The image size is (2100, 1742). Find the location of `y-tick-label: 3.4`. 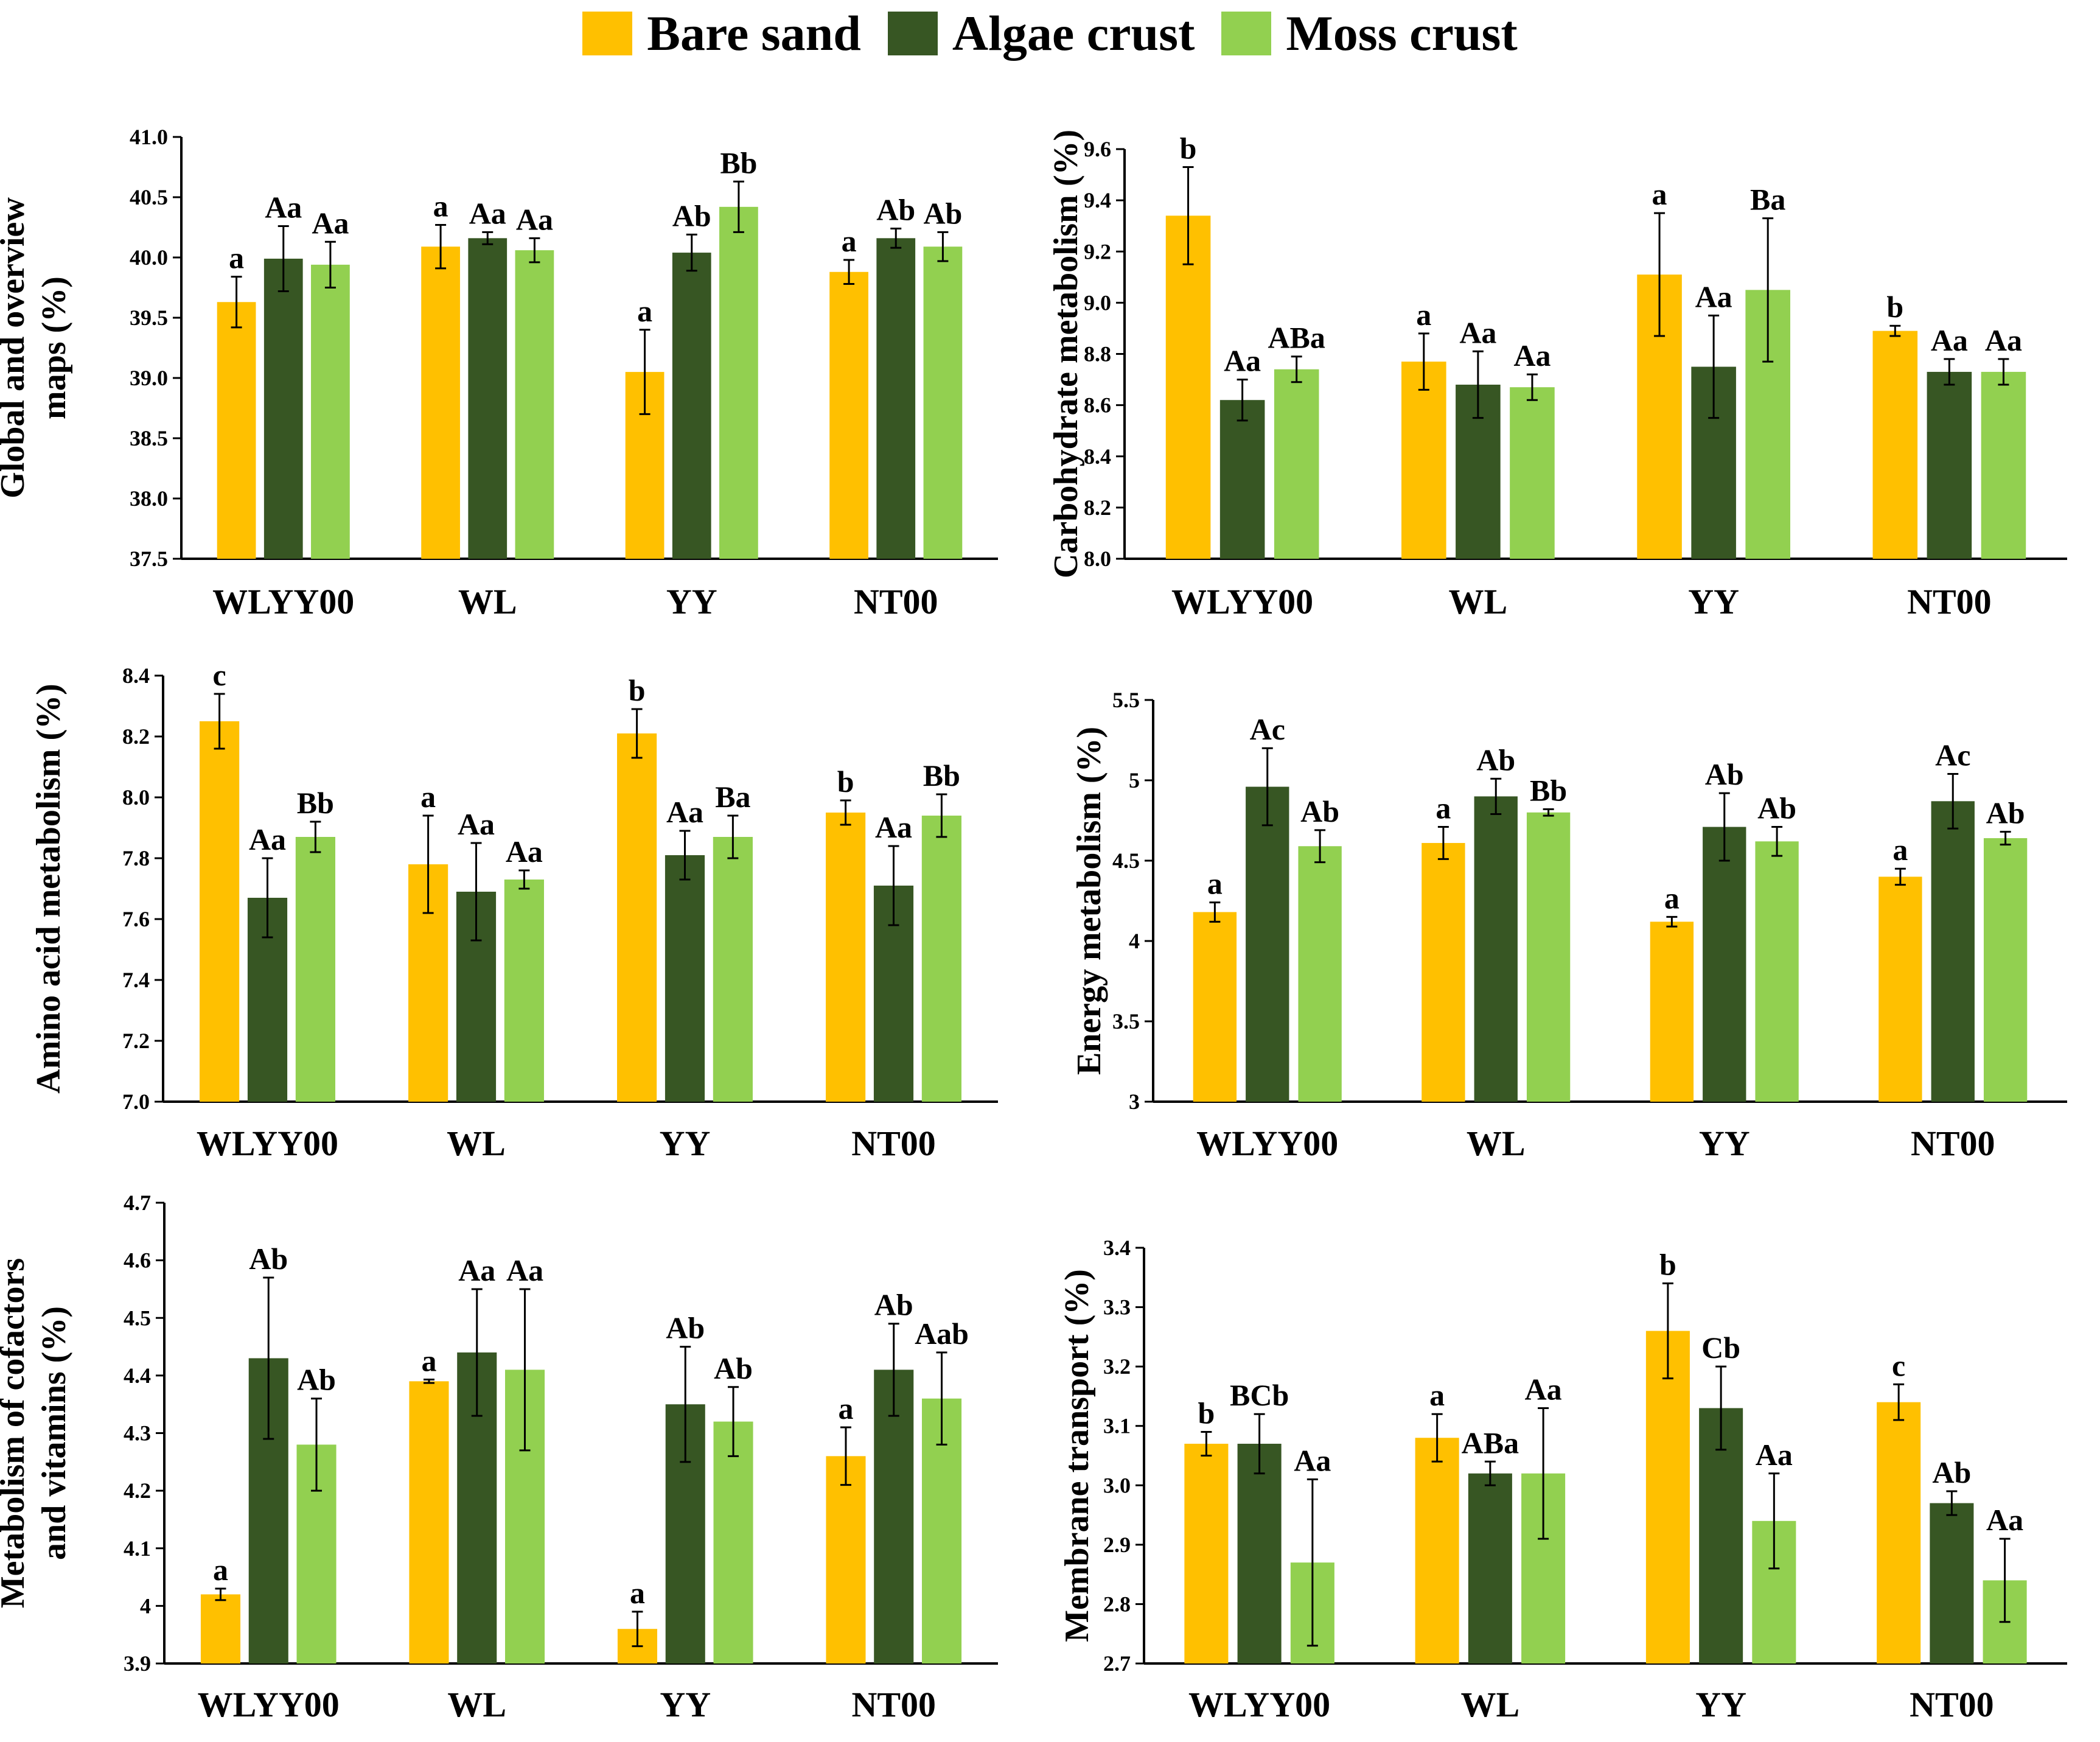

y-tick-label: 3.4 is located at coordinates (1117, 1248).